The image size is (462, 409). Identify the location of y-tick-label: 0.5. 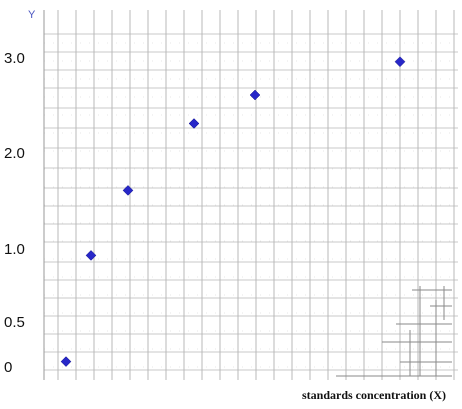
(14, 322).